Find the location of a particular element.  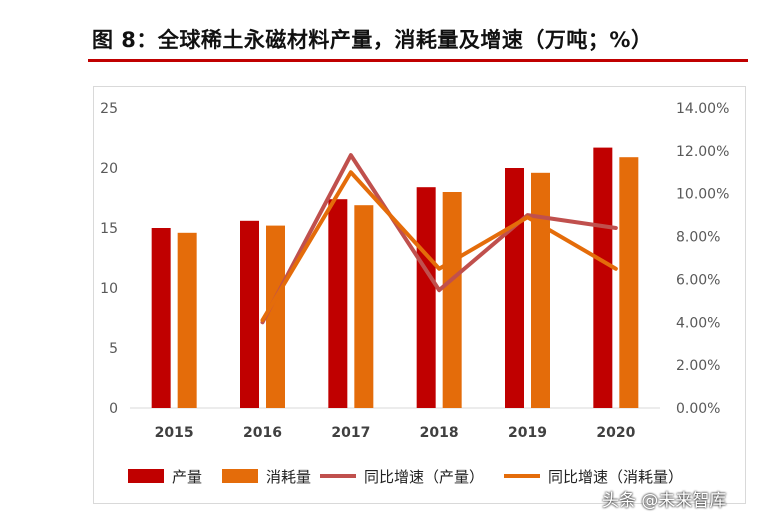

y-right-tick-label: 0.00% is located at coordinates (698, 409).